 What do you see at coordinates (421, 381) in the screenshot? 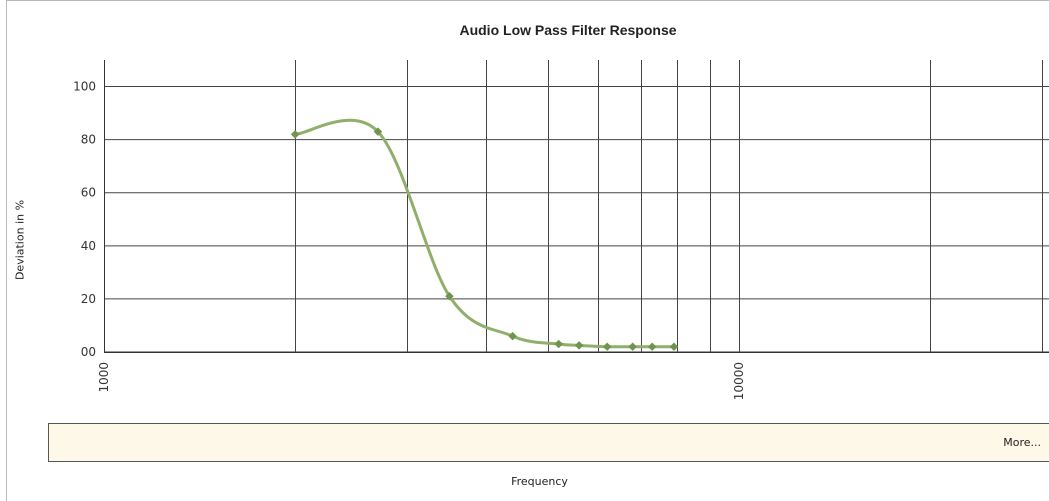
I see `x-ticks: 1000 10000` at bounding box center [421, 381].